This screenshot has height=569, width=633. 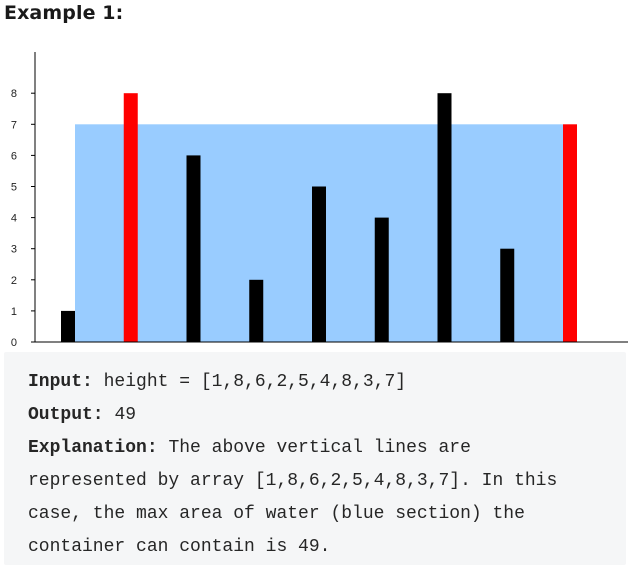 What do you see at coordinates (64, 13) in the screenshot?
I see `example-heading: Example 1:` at bounding box center [64, 13].